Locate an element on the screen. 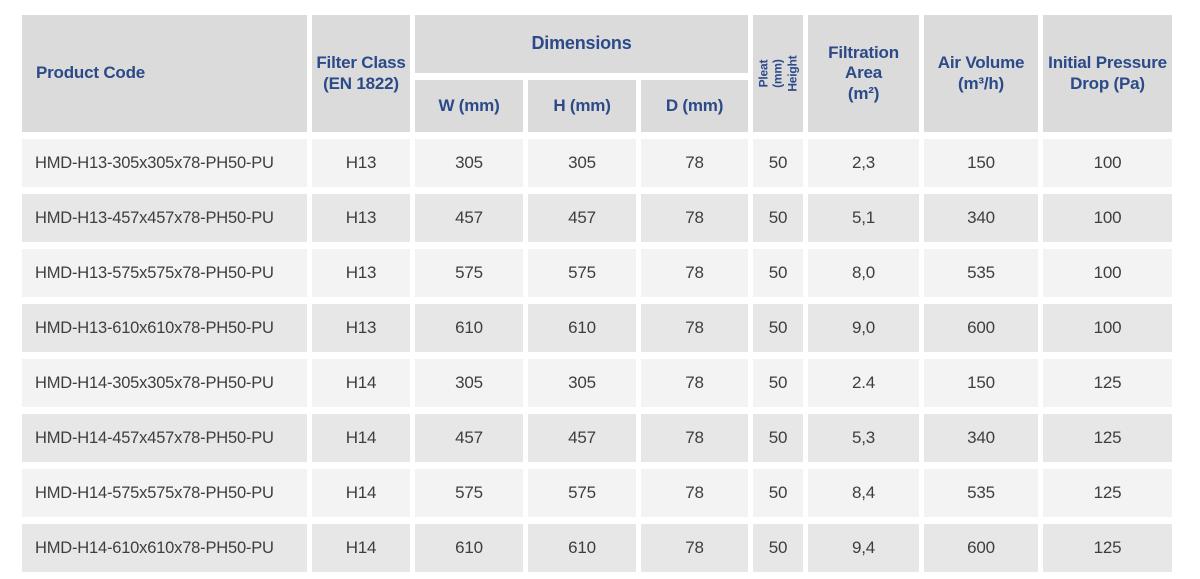 The height and width of the screenshot is (579, 1200). cell-filtration-area: 8,0 is located at coordinates (864, 273).